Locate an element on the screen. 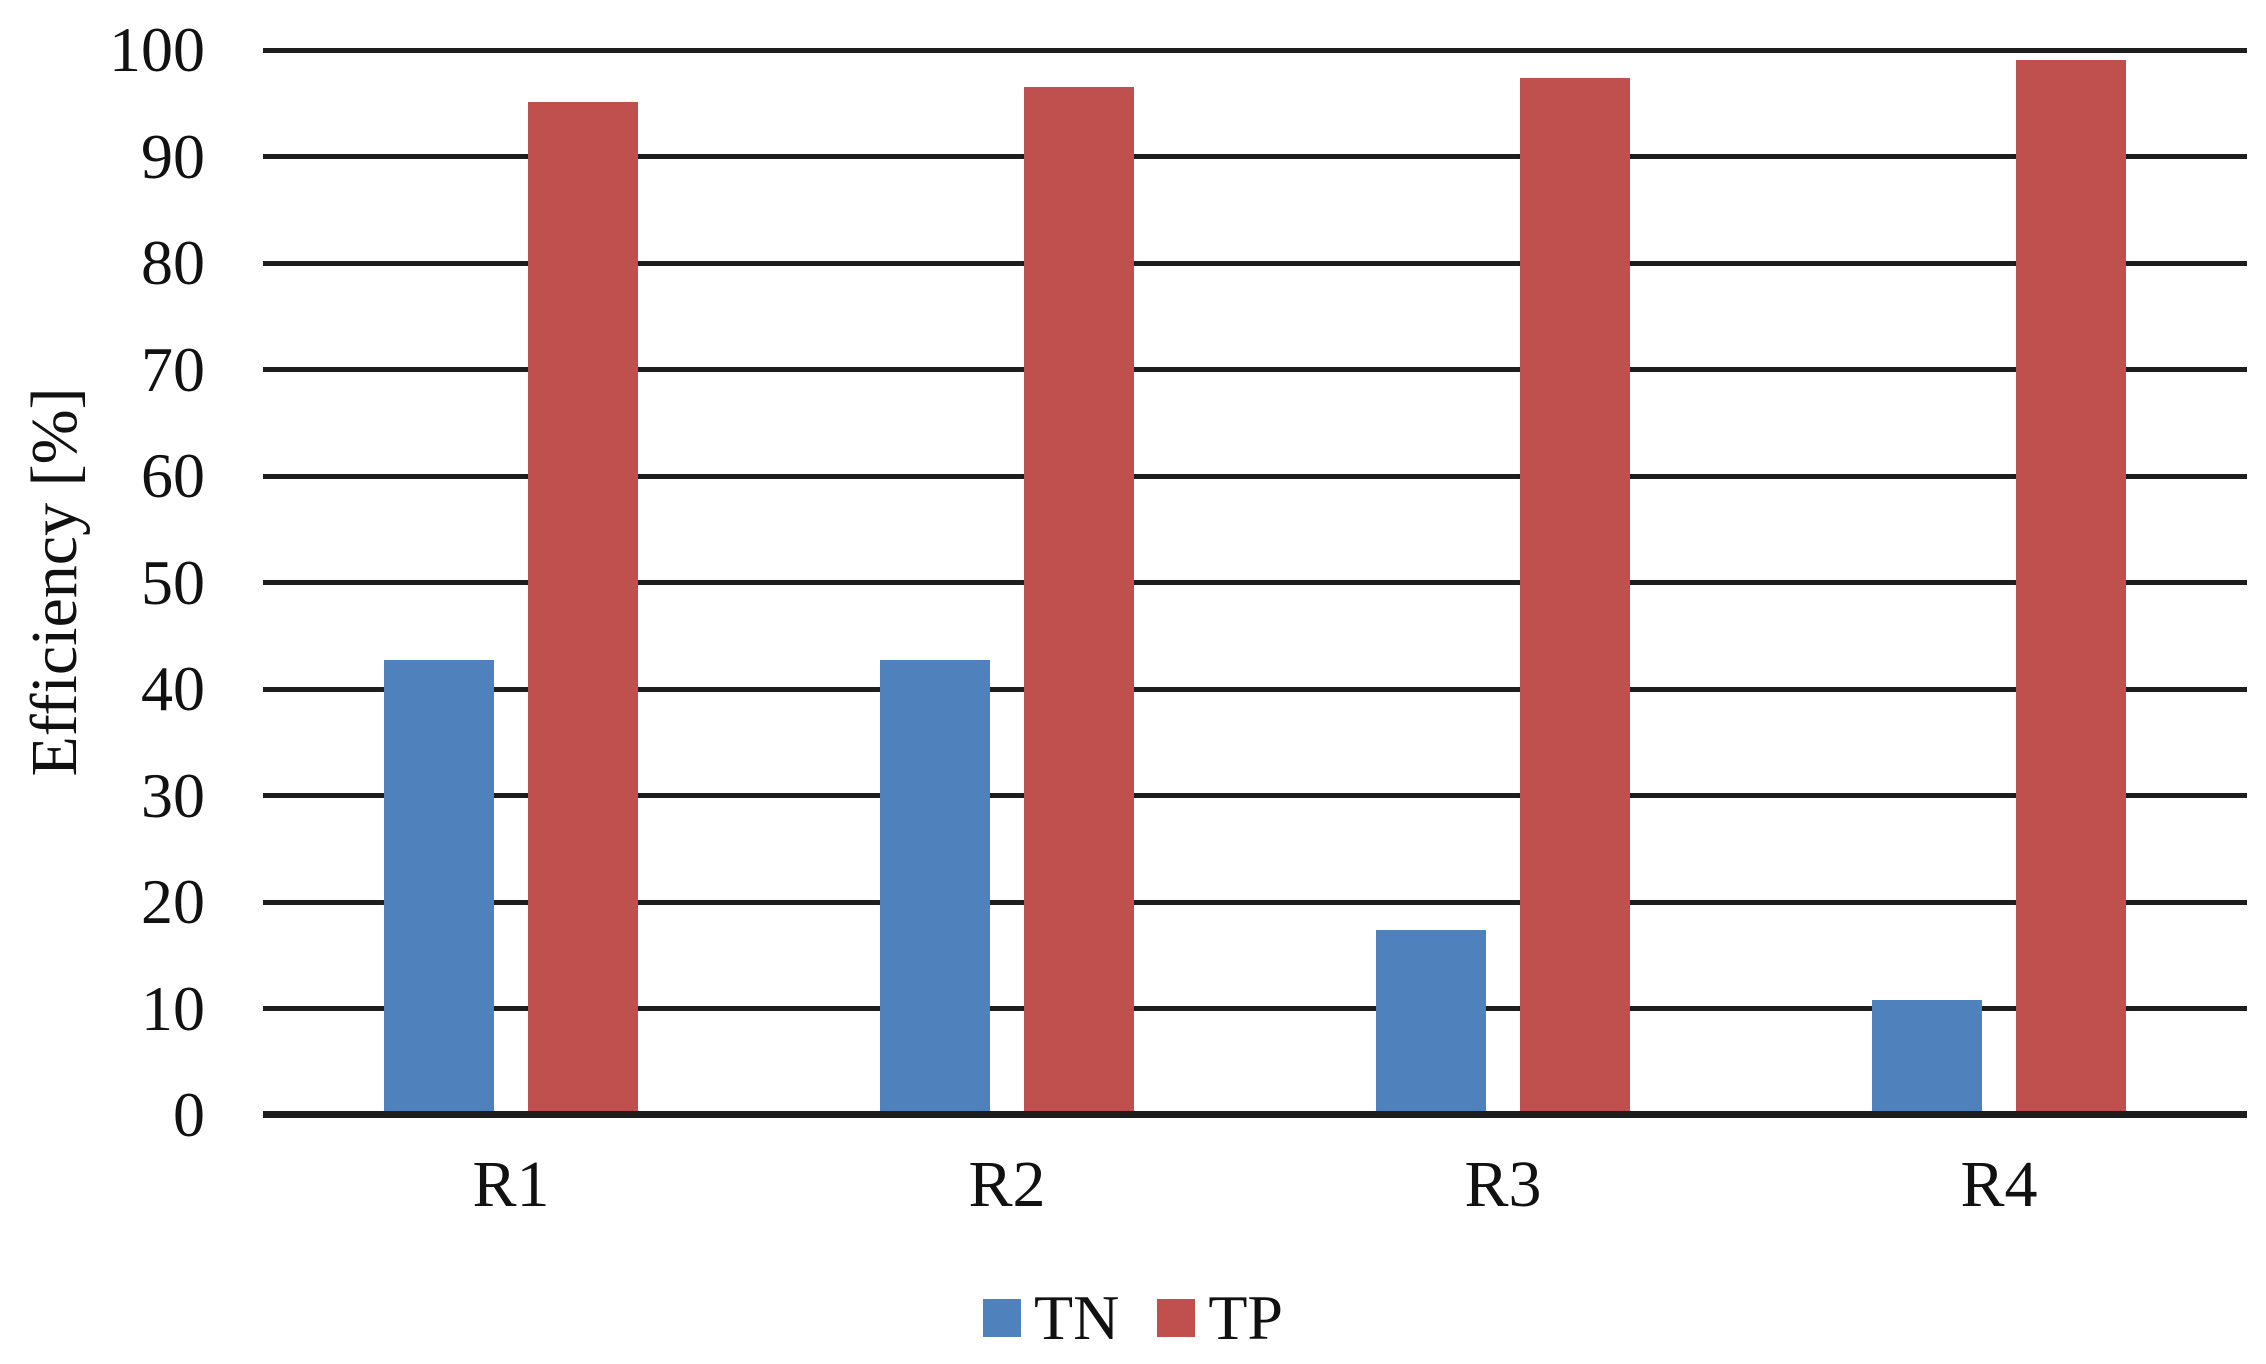  bar-tp-r4 is located at coordinates (2071, 587).